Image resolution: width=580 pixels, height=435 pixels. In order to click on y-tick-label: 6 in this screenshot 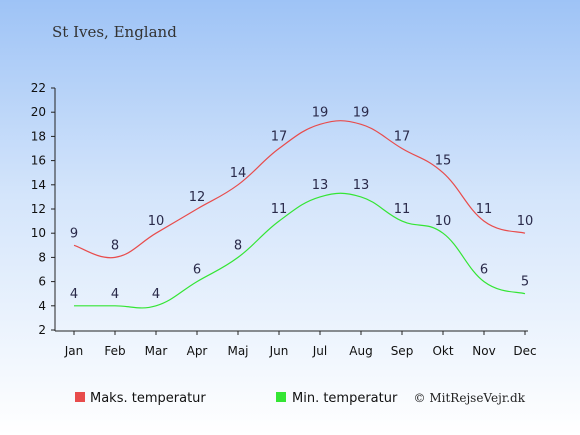, I will do `click(42, 282)`.